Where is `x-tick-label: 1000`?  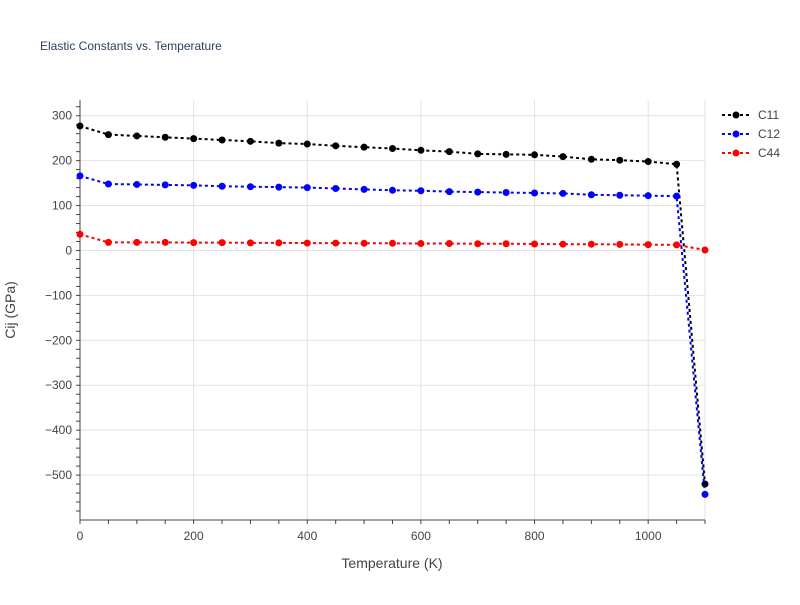 x-tick-label: 1000 is located at coordinates (648, 536).